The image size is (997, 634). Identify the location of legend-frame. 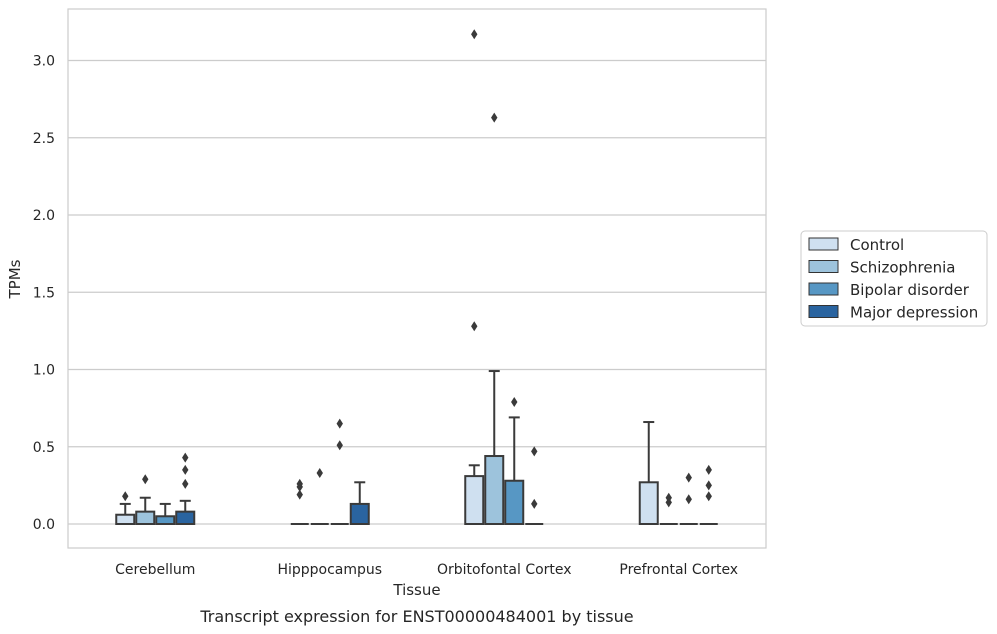
(894, 278).